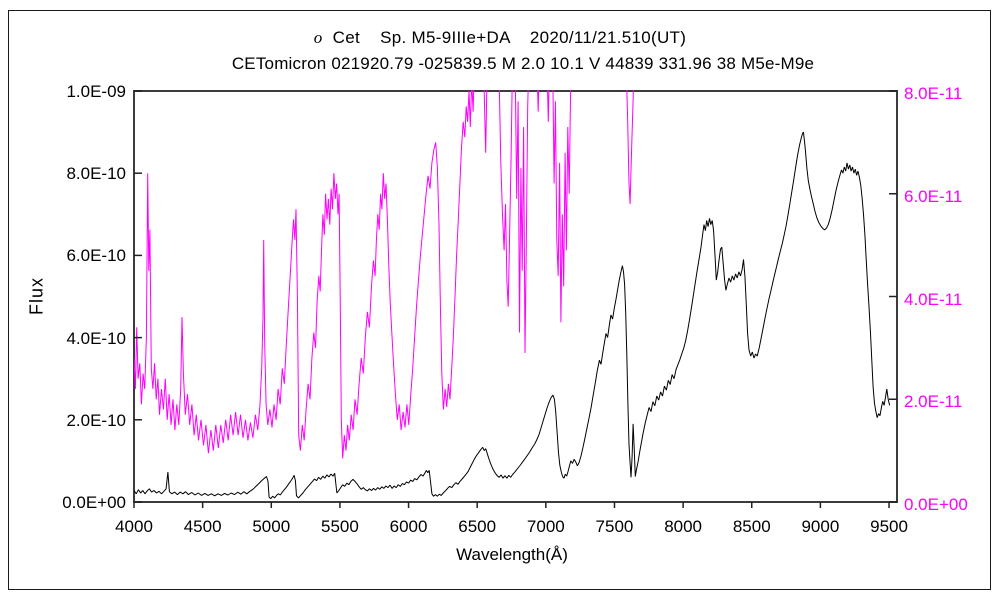  Describe the element at coordinates (933, 402) in the screenshot. I see `y-right-tick-label: 2.0E-11` at that location.